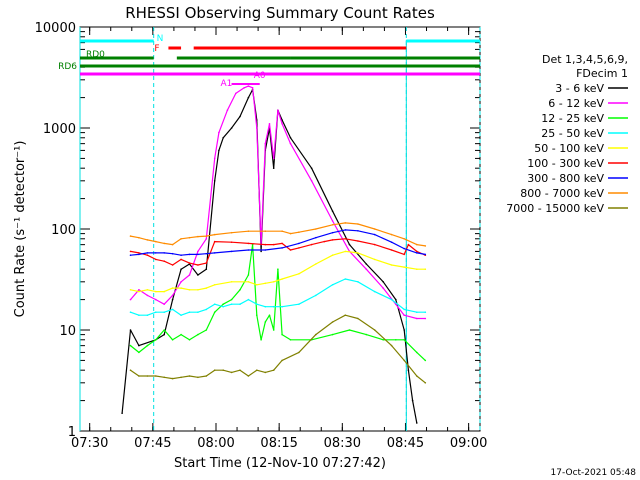  What do you see at coordinates (562, 193) in the screenshot?
I see `legend-label-7: 800 - 7000 keV` at bounding box center [562, 193].